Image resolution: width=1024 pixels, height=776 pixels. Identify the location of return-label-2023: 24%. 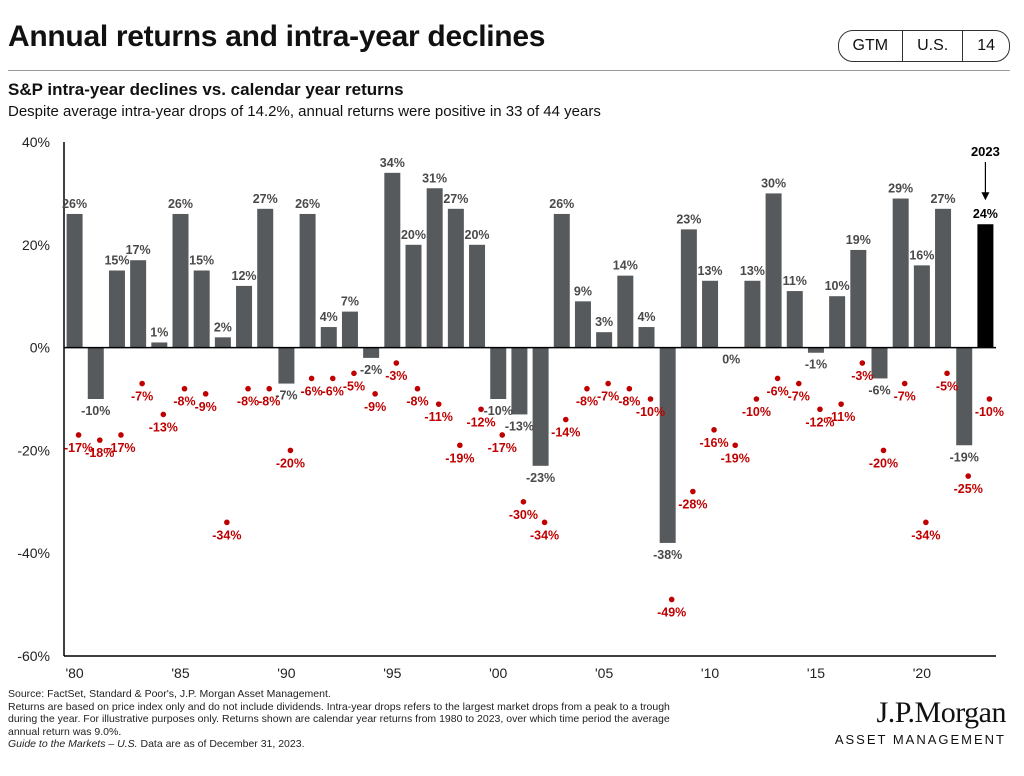
(985, 214).